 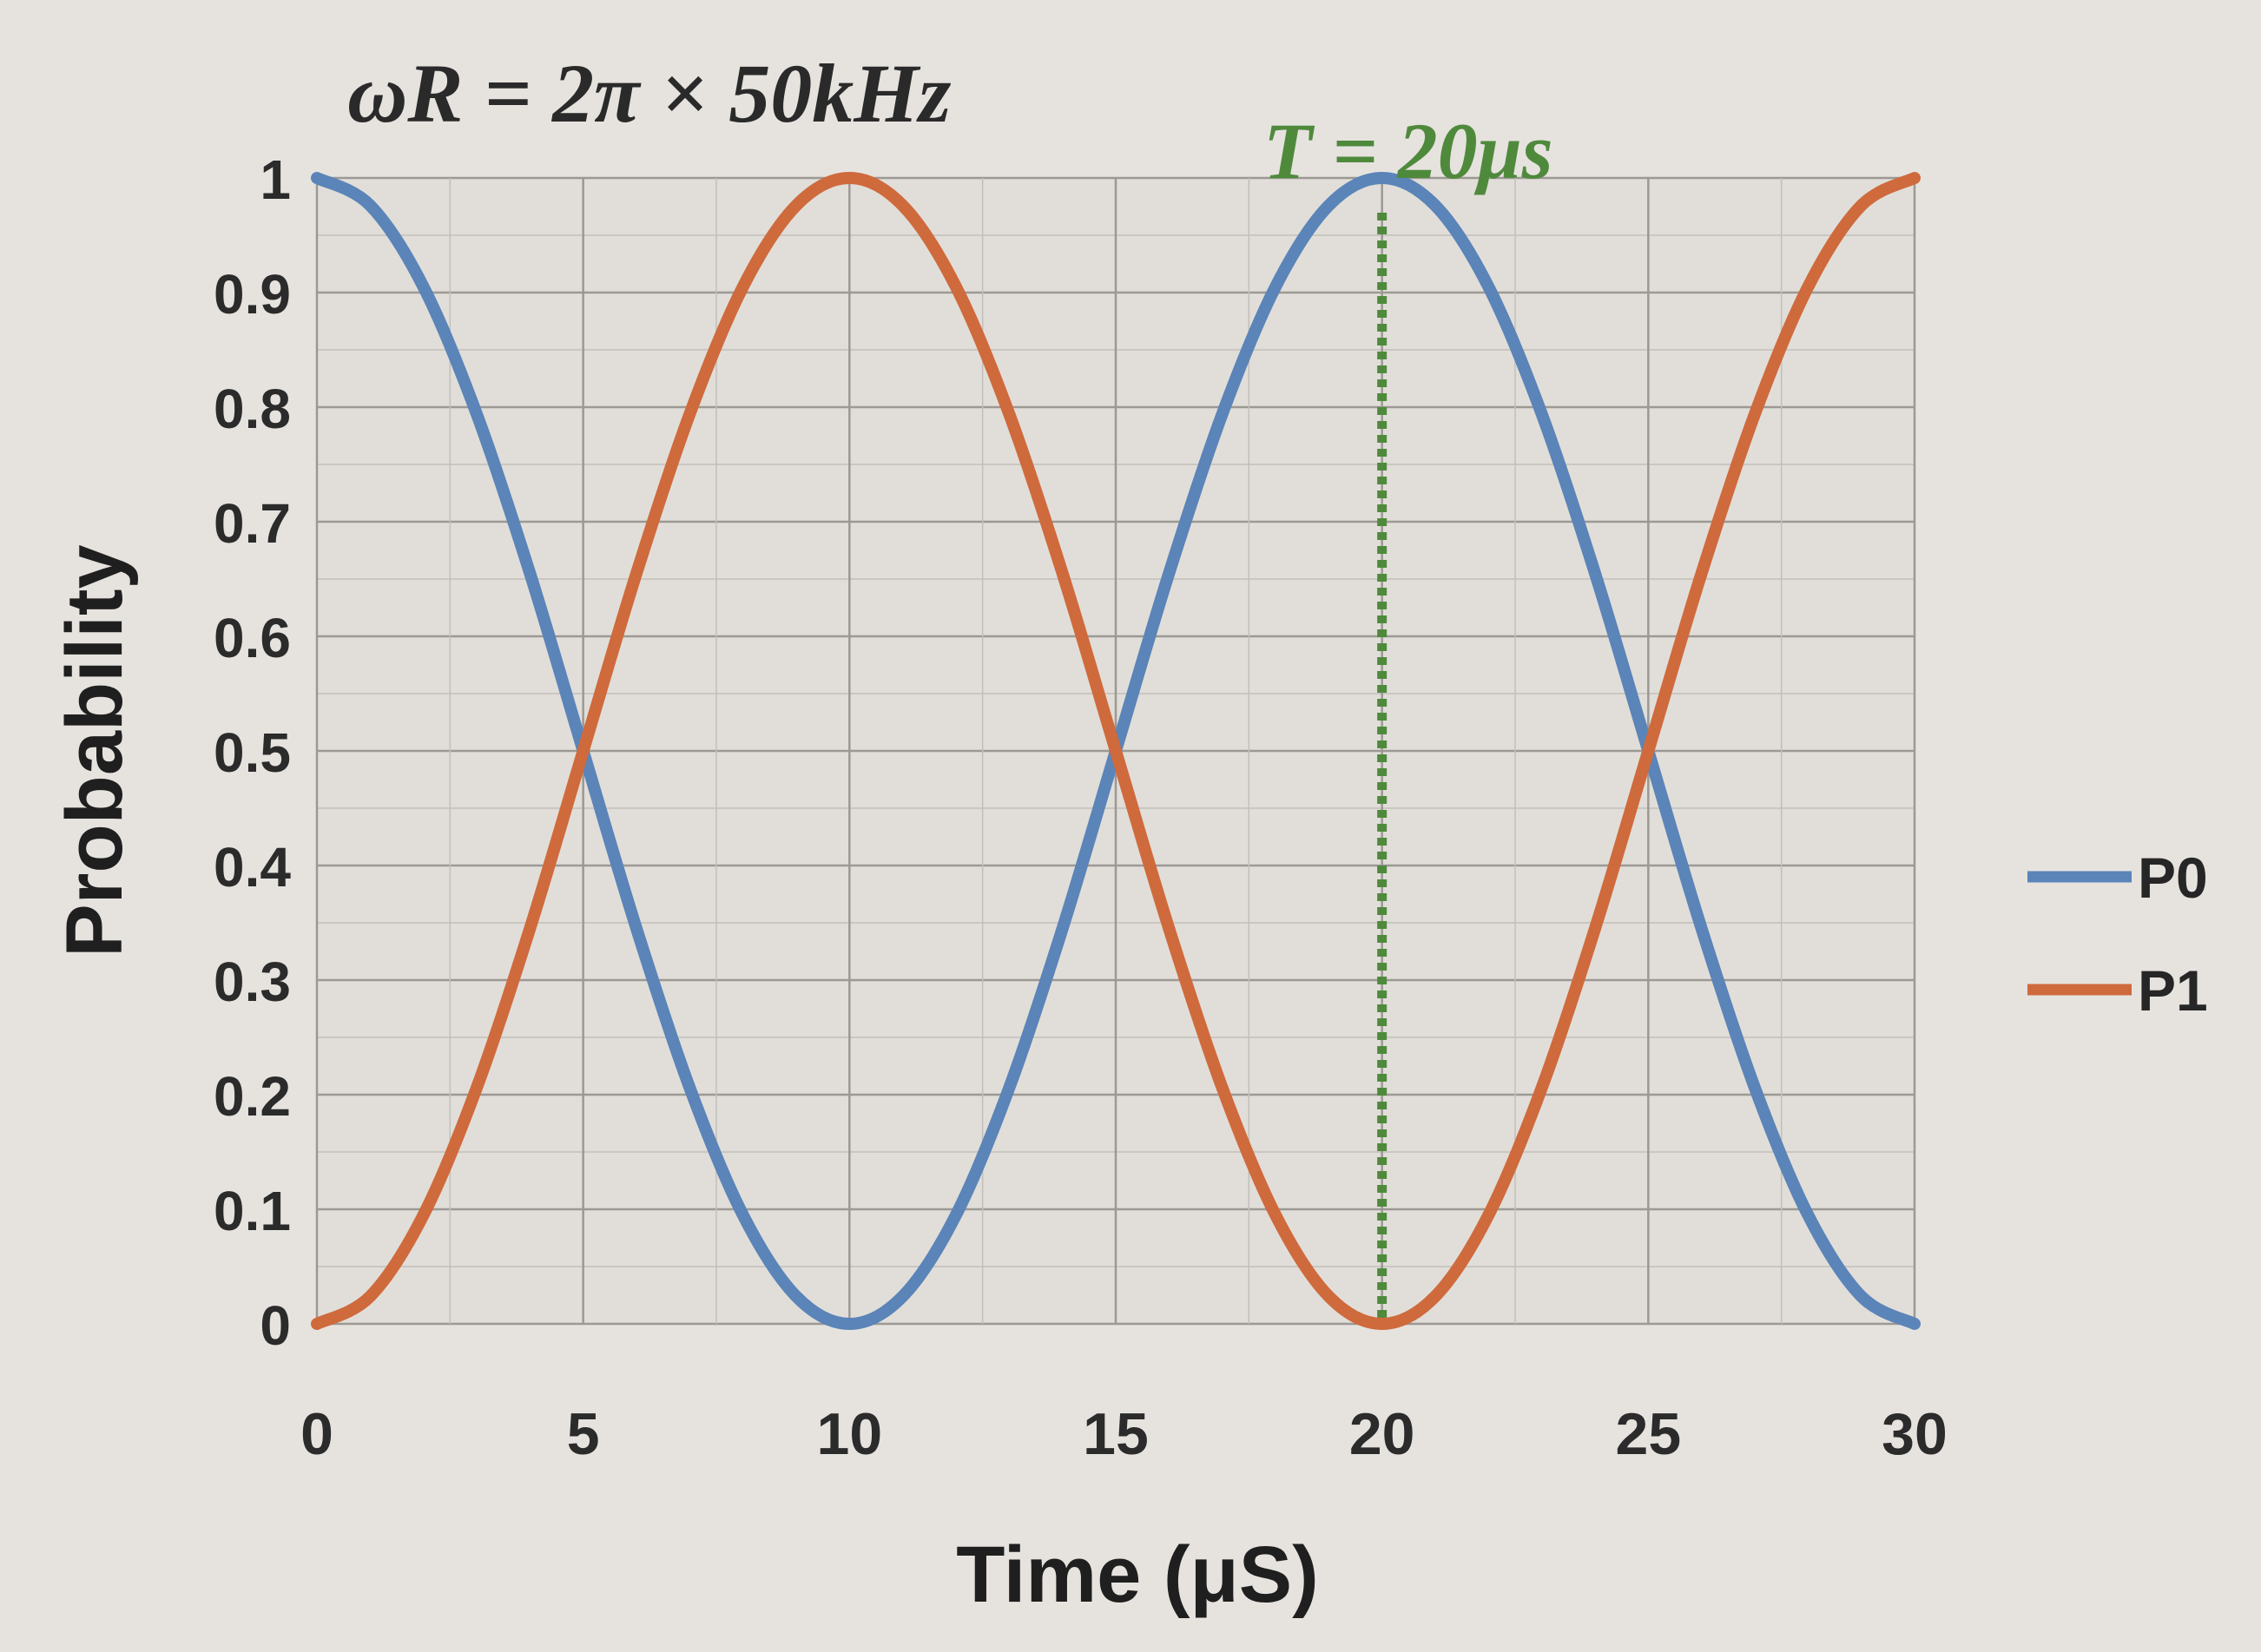 I want to click on t-marker-label: T = 20μs, so click(x=1408, y=151).